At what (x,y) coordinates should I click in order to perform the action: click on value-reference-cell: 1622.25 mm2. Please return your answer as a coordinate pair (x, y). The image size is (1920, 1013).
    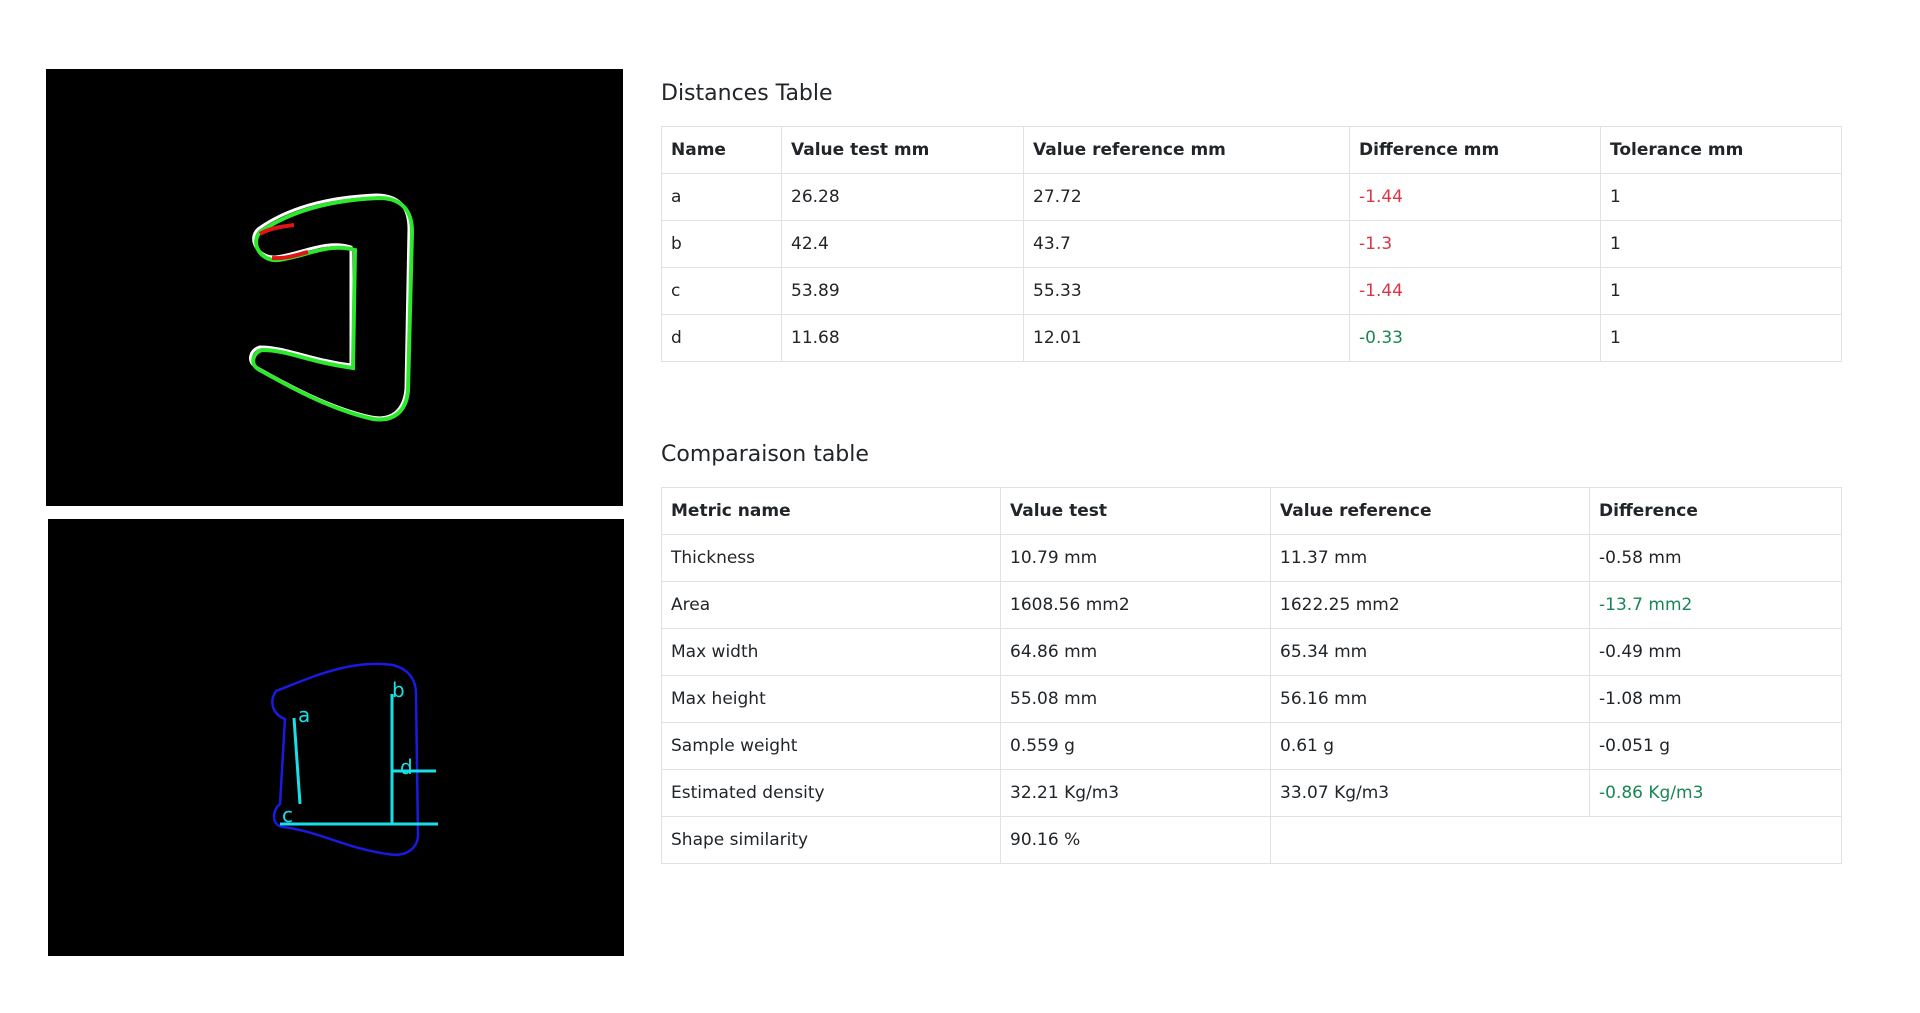
    Looking at the image, I should click on (1430, 605).